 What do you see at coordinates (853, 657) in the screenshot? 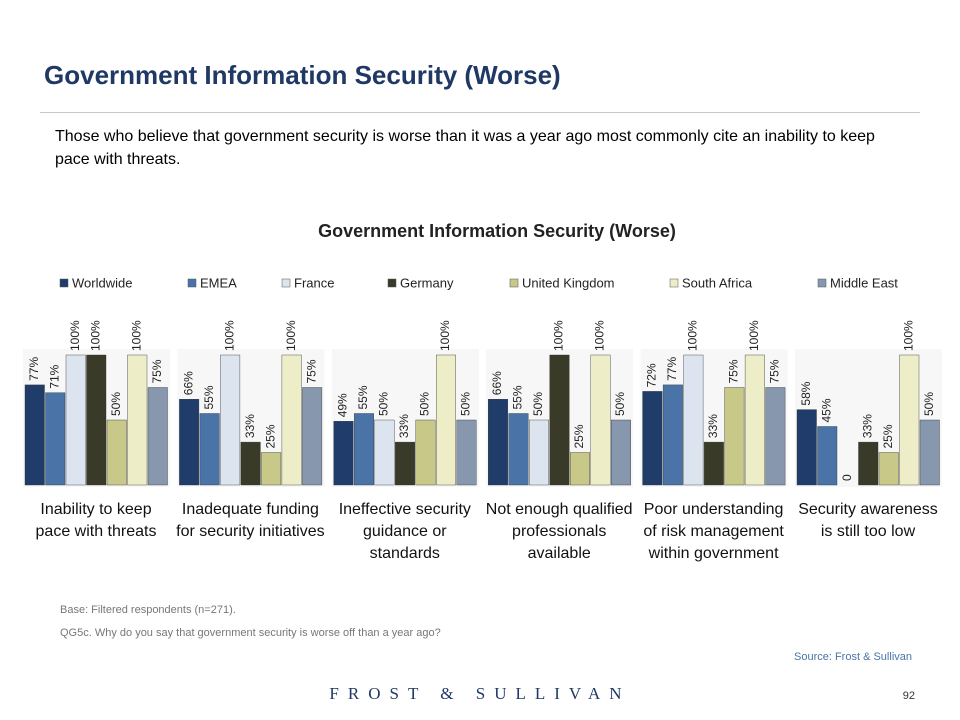
I see `source: Source: Frost & Sullivan` at bounding box center [853, 657].